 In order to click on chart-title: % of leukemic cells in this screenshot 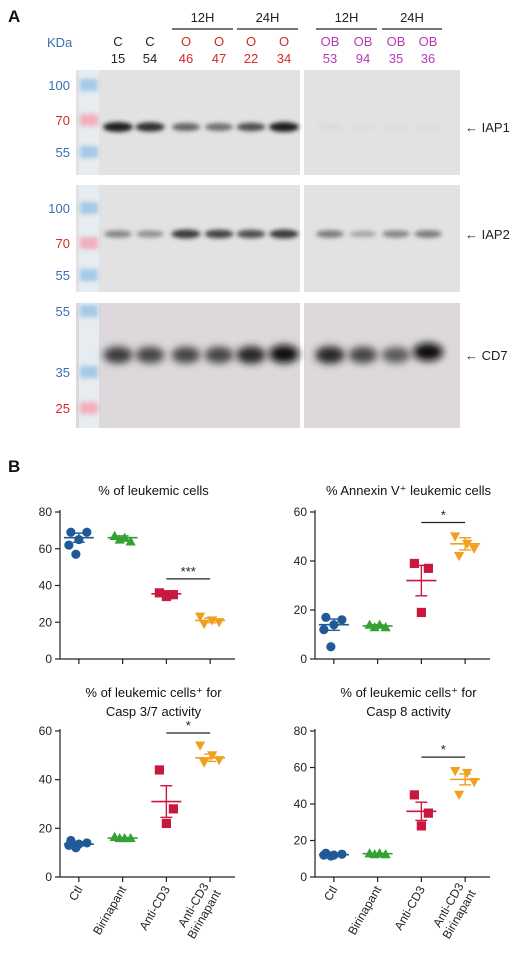, I will do `click(153, 490)`.